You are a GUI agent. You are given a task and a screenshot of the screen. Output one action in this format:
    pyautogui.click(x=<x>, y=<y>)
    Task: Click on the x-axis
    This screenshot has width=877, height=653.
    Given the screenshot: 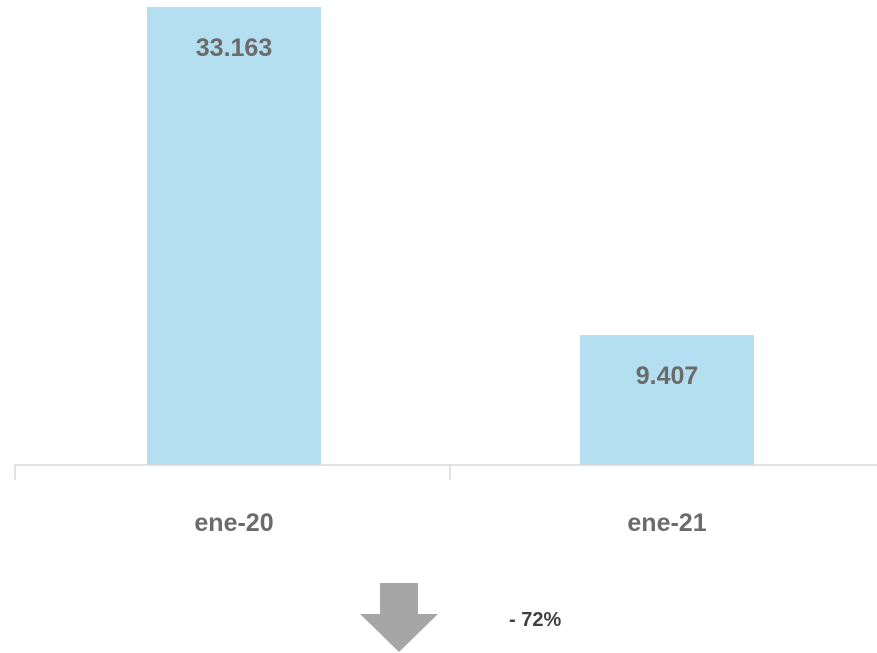 What is the action you would take?
    pyautogui.click(x=445, y=472)
    